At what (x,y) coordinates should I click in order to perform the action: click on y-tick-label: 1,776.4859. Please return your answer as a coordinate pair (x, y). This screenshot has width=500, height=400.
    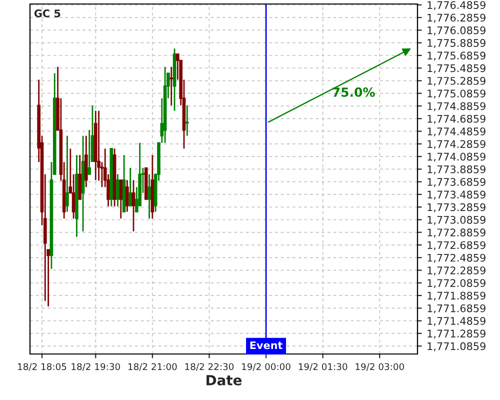
    Looking at the image, I should click on (457, 5).